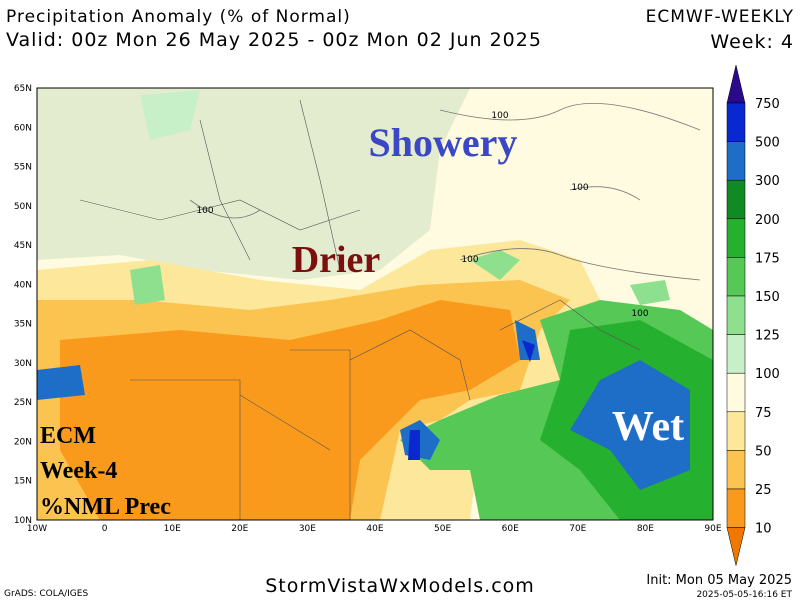 This screenshot has width=800, height=600. I want to click on stamp: Week-4, so click(78, 471).